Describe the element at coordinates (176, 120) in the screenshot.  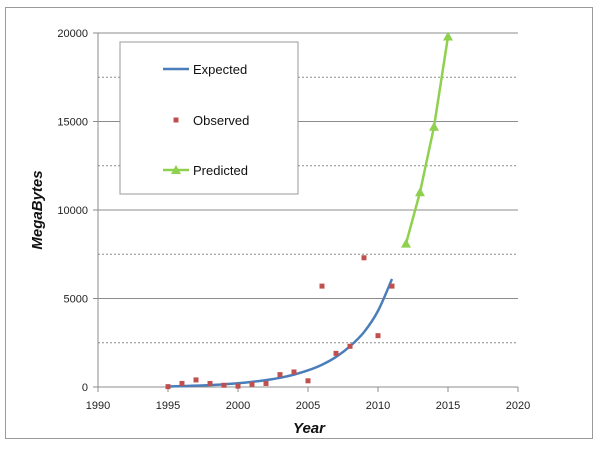
I see `legend-swatch` at that location.